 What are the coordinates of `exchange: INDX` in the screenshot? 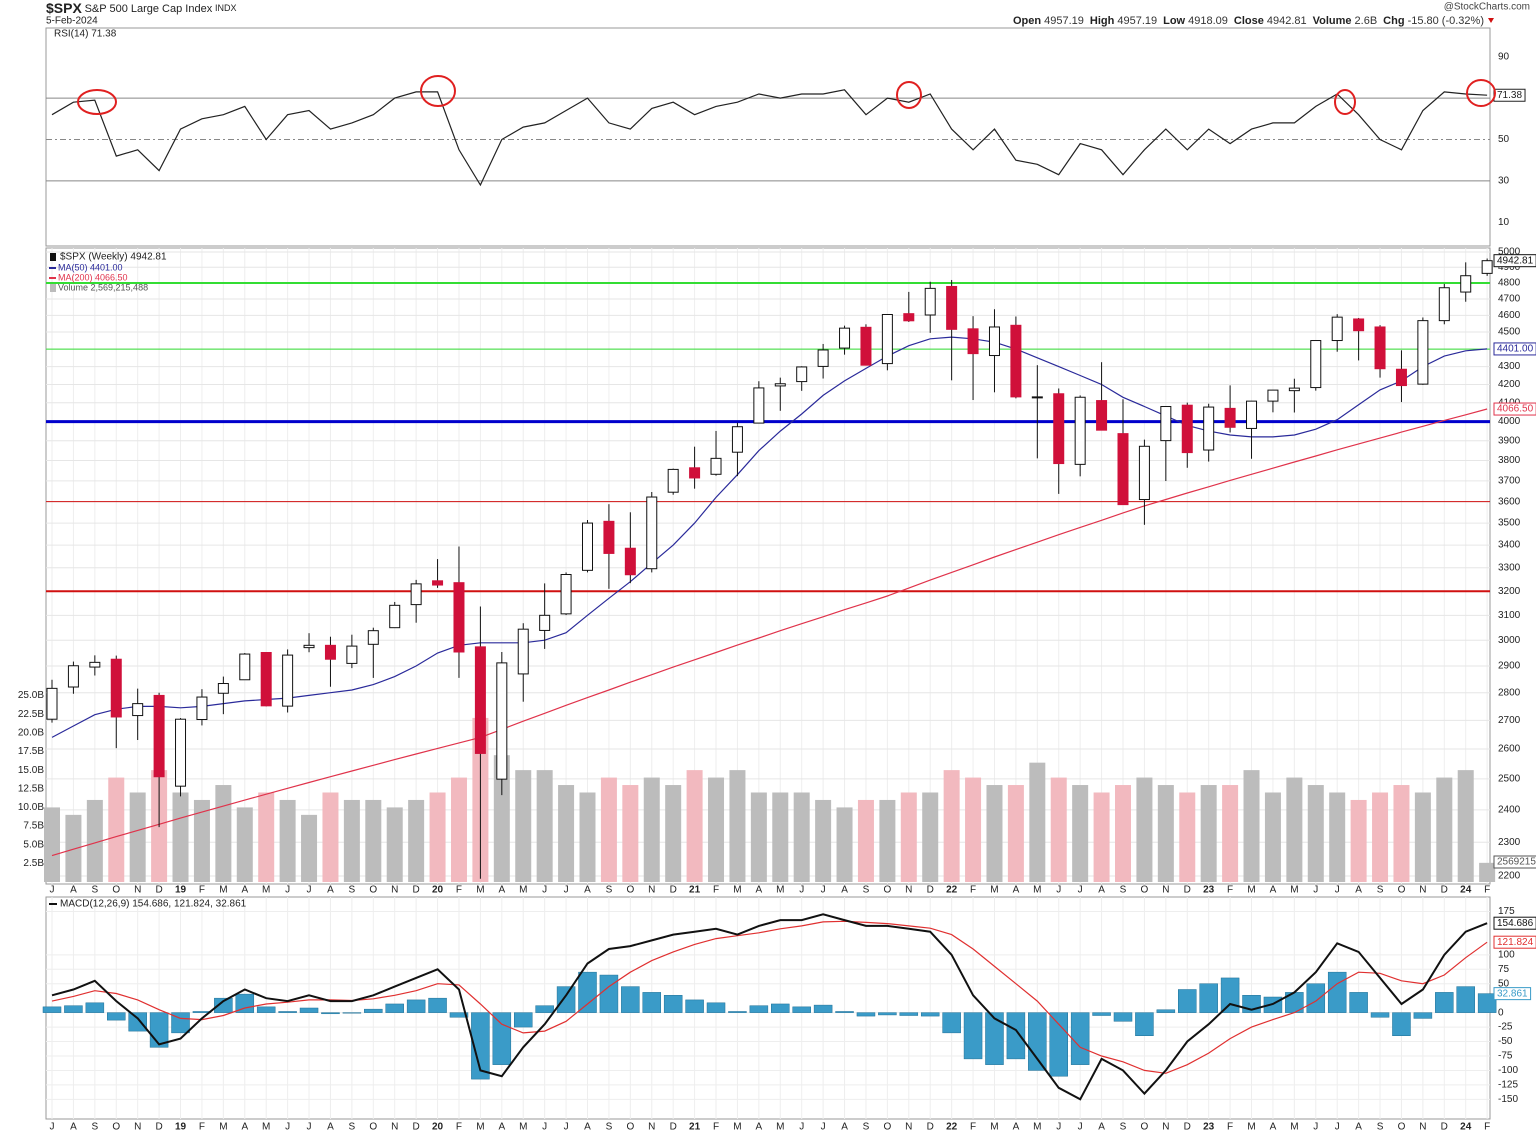 It's located at (226, 8).